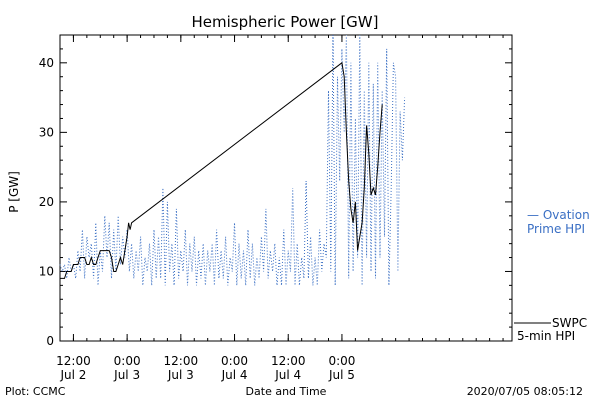 This screenshot has width=600, height=400. Describe the element at coordinates (546, 336) in the screenshot. I see `legend-swpc-line2: 5-min HPI` at that location.